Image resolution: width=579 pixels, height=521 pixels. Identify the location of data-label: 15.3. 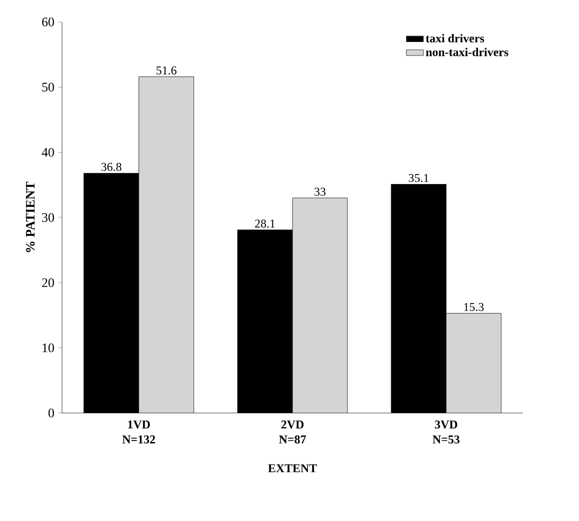
(474, 307).